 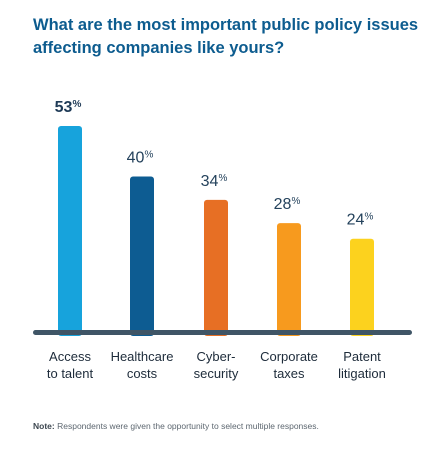 What do you see at coordinates (222, 332) in the screenshot?
I see `x-axis-line` at bounding box center [222, 332].